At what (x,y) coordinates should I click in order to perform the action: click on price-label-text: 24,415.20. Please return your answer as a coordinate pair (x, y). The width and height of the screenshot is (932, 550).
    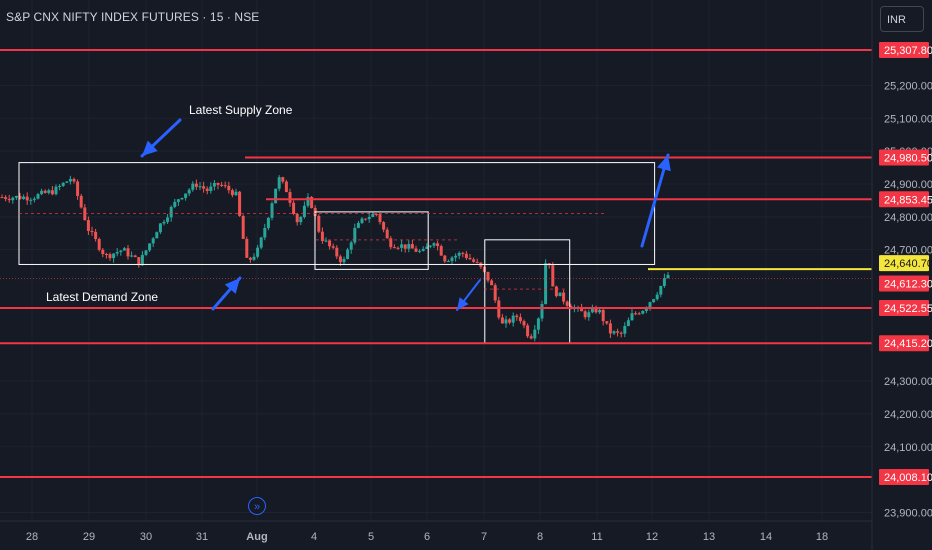
    Looking at the image, I should click on (908, 344).